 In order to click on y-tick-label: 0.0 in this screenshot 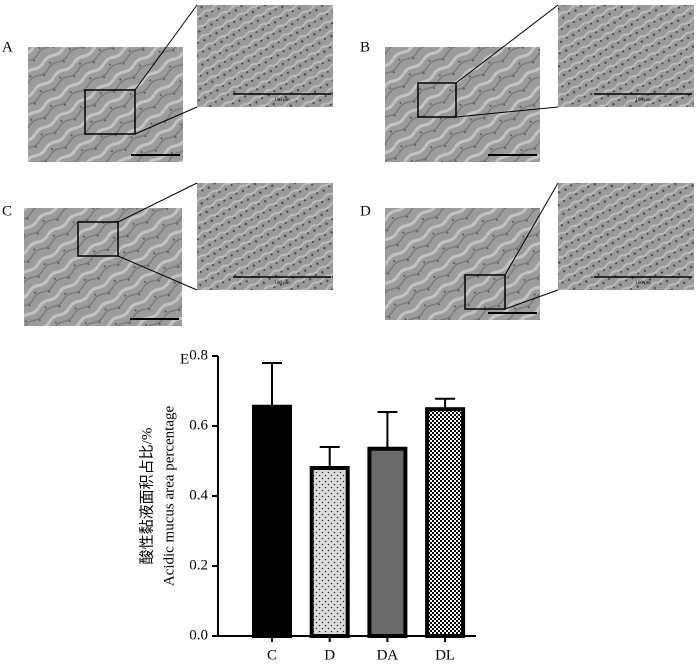, I will do `click(198, 635)`.